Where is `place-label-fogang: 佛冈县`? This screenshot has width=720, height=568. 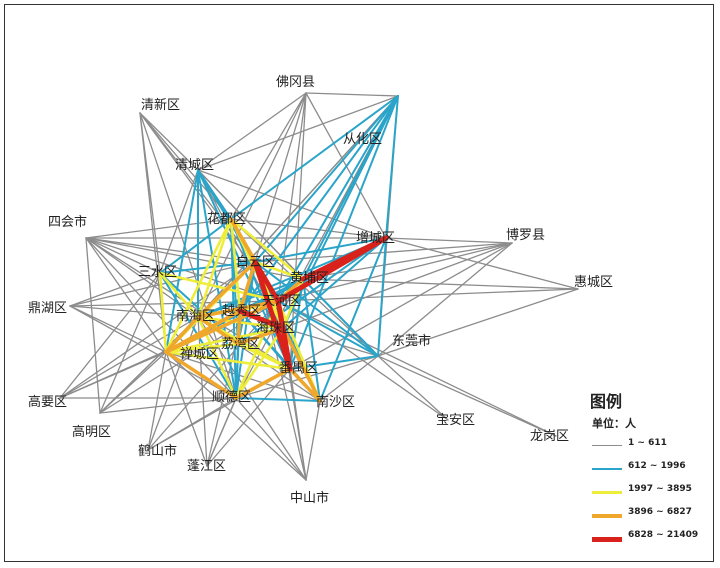
place-label-fogang: 佛冈县 is located at coordinates (295, 82).